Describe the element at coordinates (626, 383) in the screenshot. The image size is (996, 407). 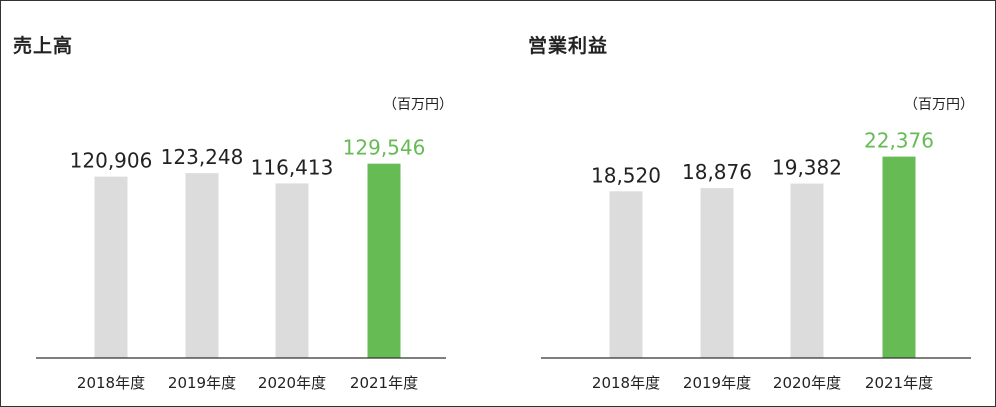
I see `operating-profit-category-label-0: 2018年度` at that location.